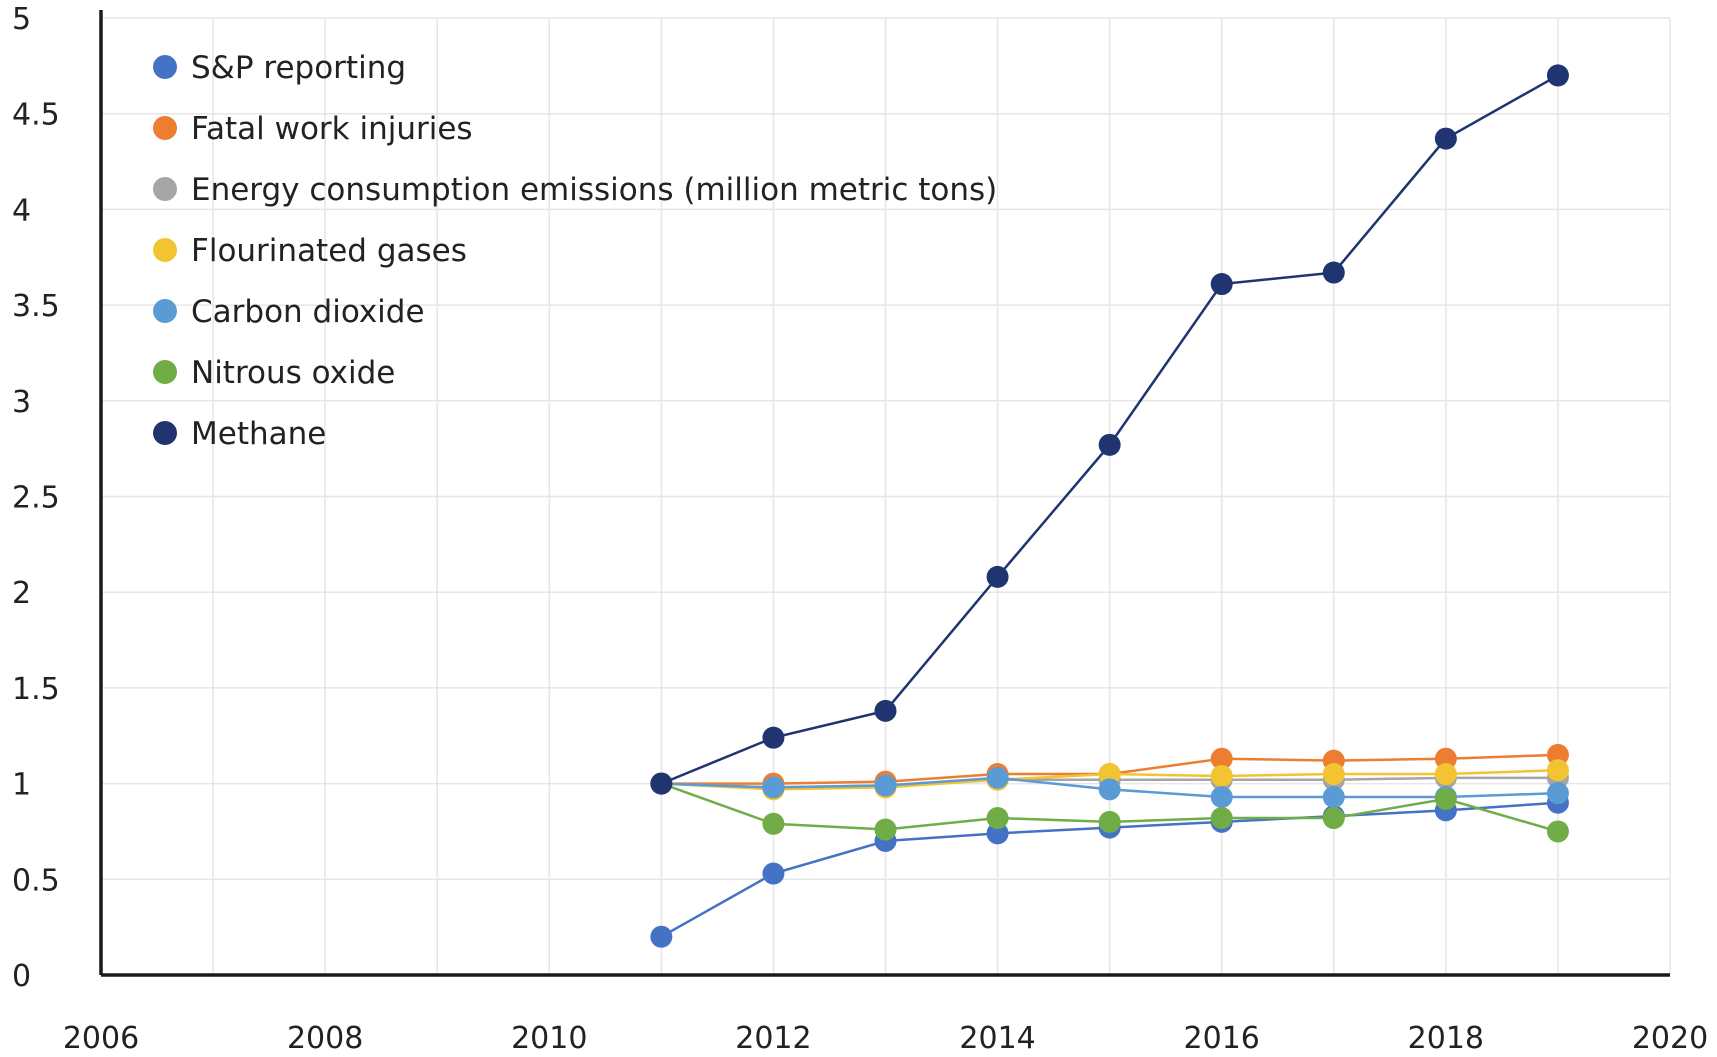 This screenshot has height=1057, width=1717. Describe the element at coordinates (997, 1038) in the screenshot. I see `x-tick-label: 2014` at that location.